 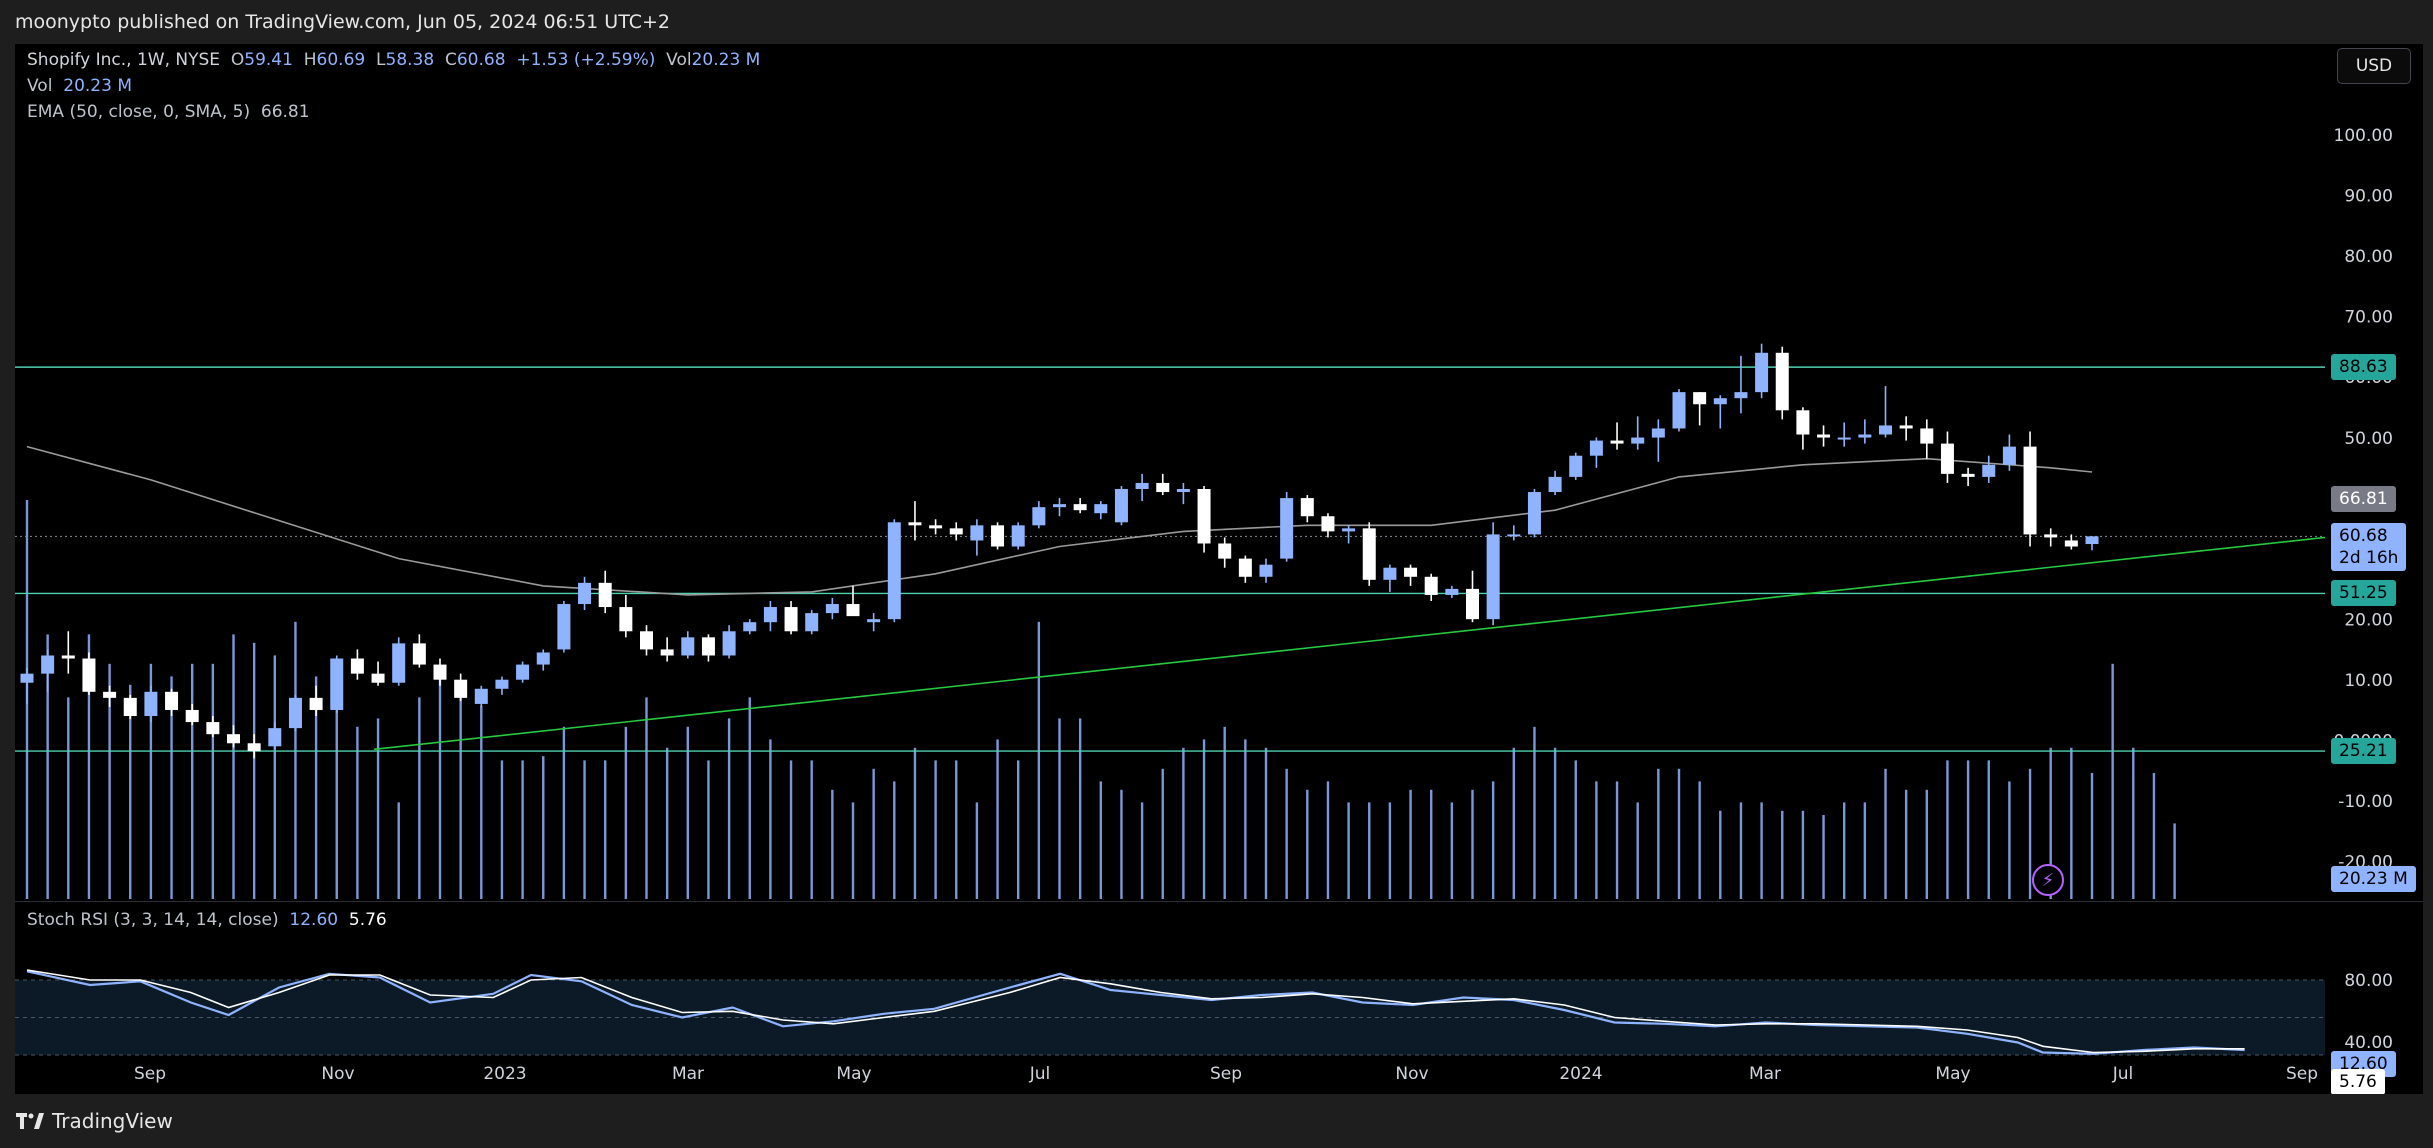 I want to click on pane-separator, so click(x=1219, y=901).